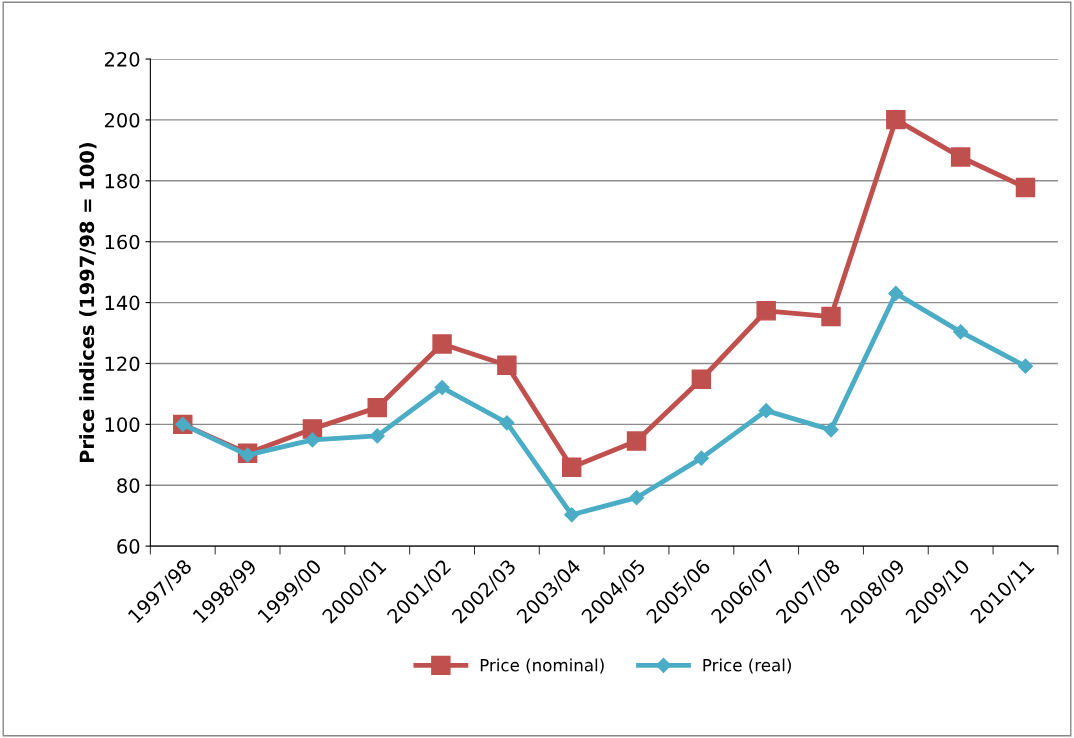 The height and width of the screenshot is (738, 1074). Describe the element at coordinates (122, 364) in the screenshot. I see `y-tick-label: 120` at that location.